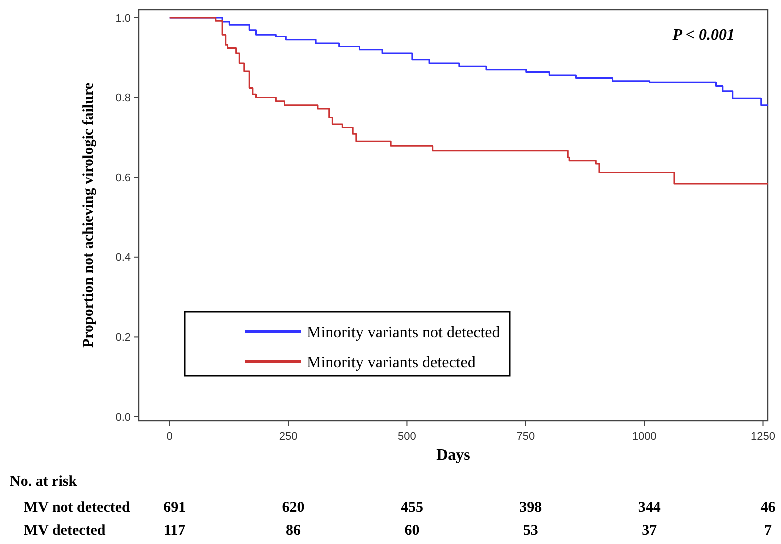 The width and height of the screenshot is (781, 544). Describe the element at coordinates (526, 437) in the screenshot. I see `x-tick-label: 750` at that location.